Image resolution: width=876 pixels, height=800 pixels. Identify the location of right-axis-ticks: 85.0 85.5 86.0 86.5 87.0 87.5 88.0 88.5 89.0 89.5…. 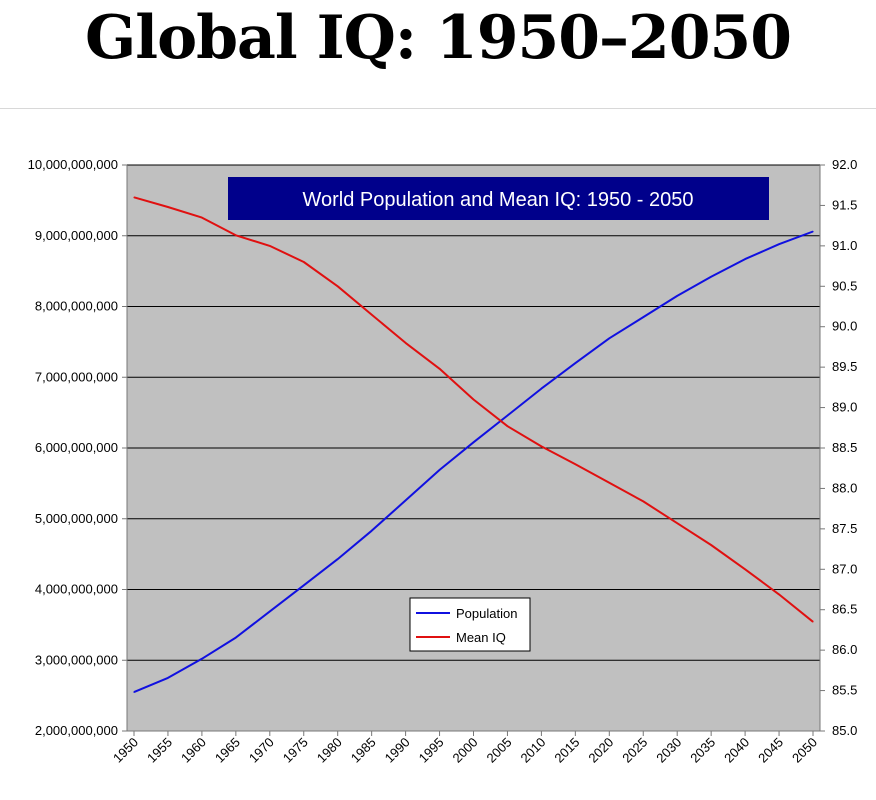
(838, 447).